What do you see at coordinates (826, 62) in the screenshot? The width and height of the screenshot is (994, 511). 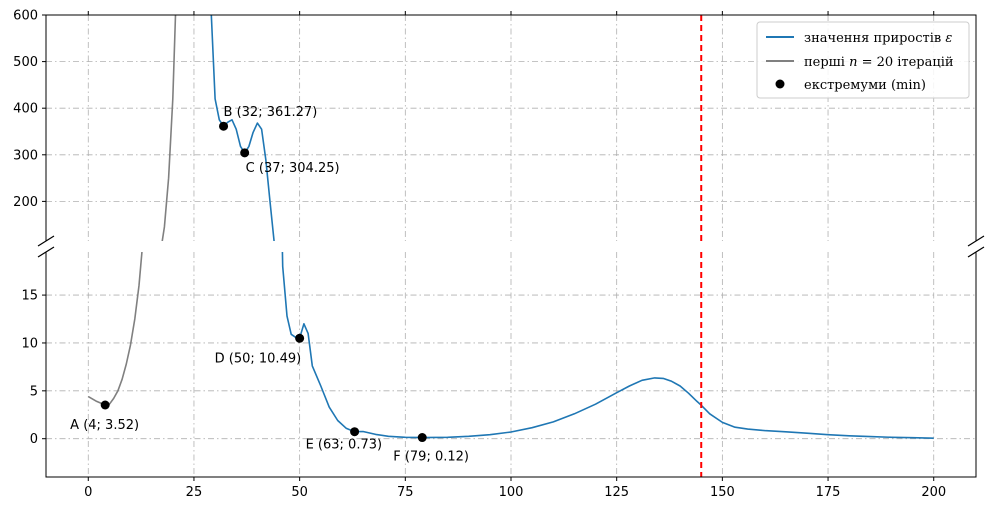 I see `legend-first-text-before: перші` at bounding box center [826, 62].